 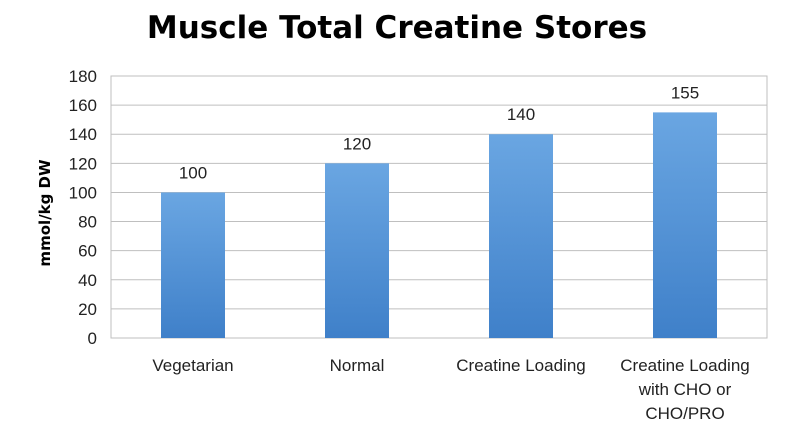 I want to click on category-label: Creatine Loading, so click(x=520, y=365).